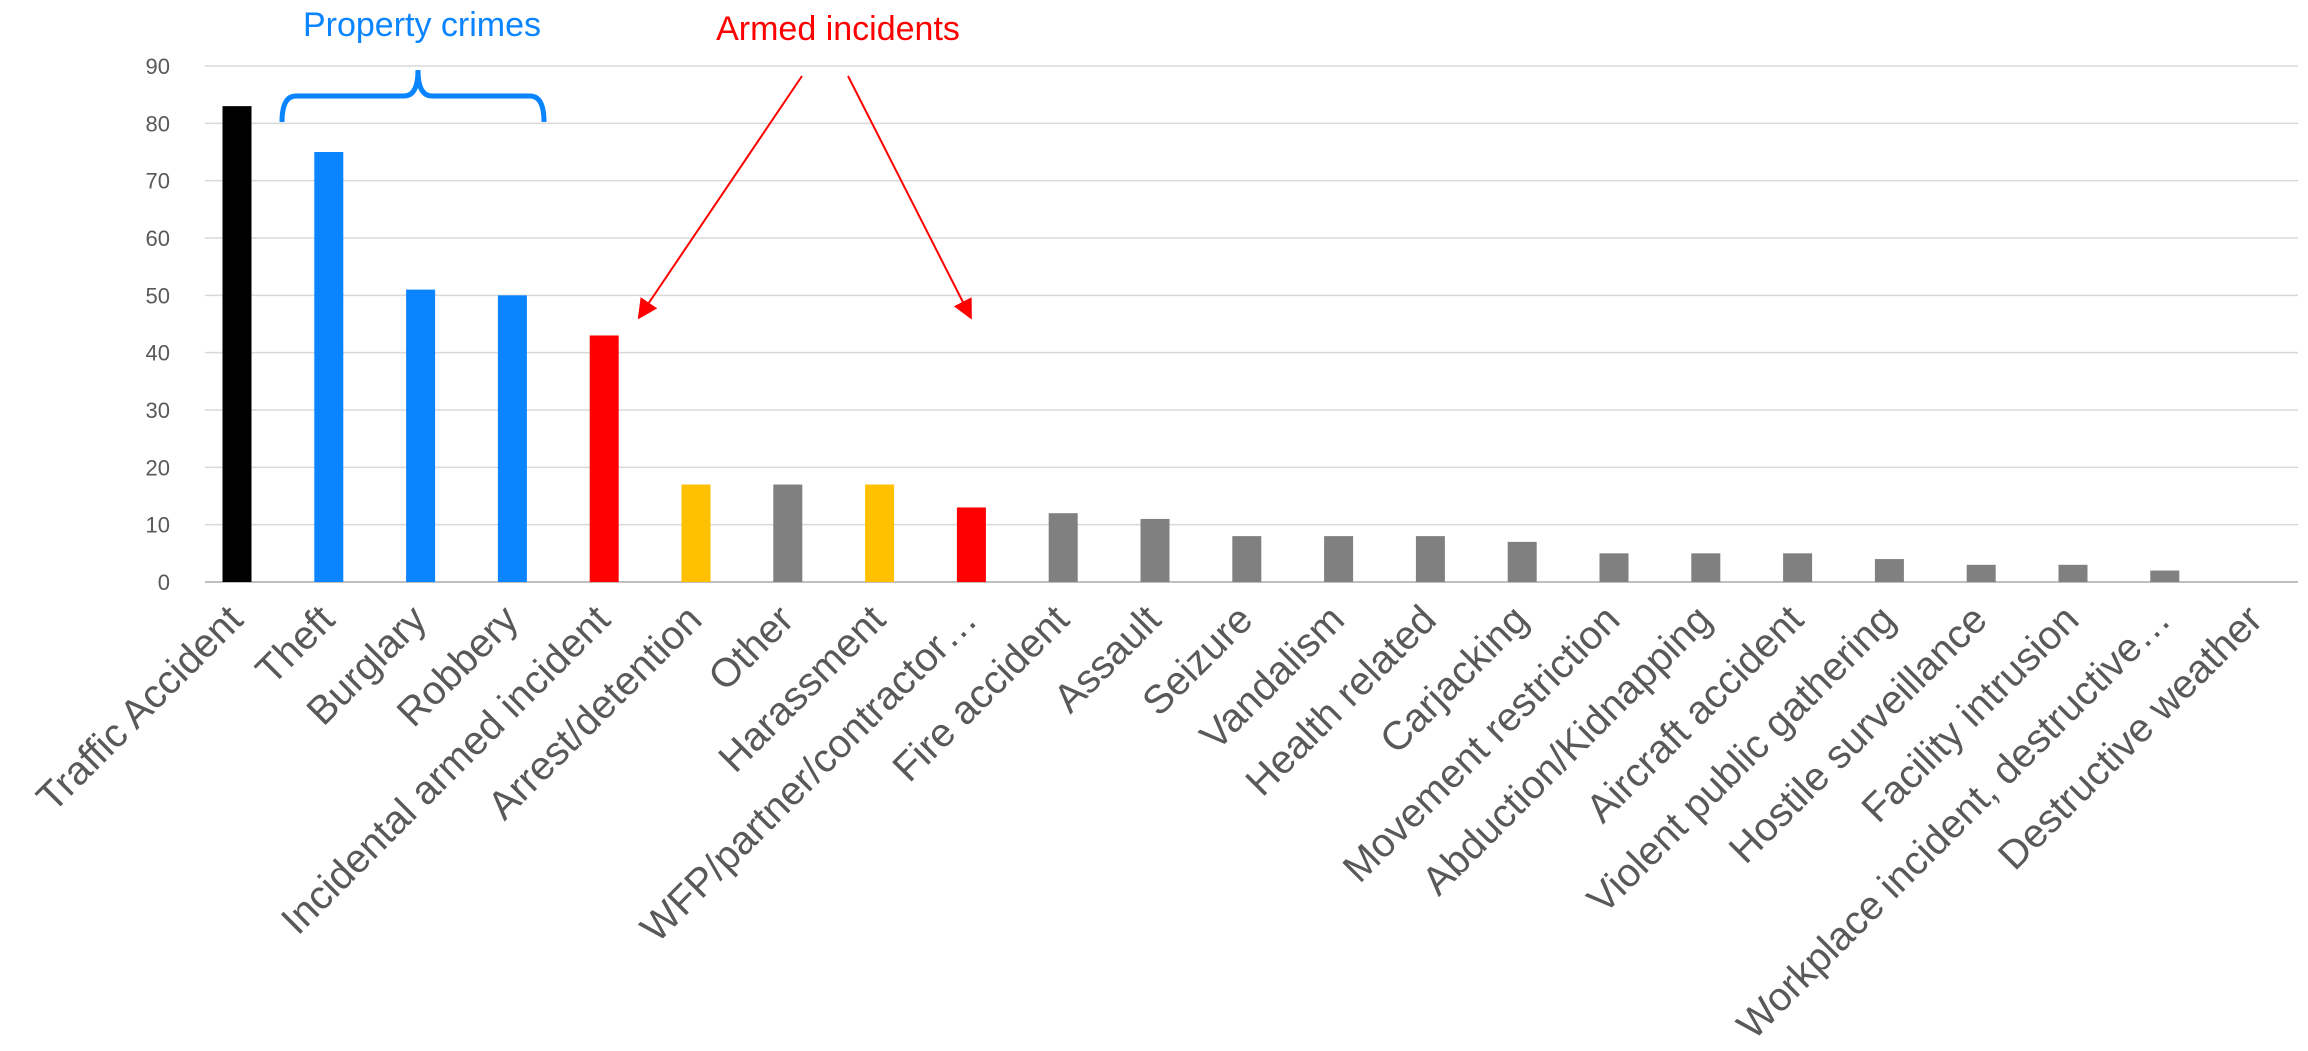 The image size is (2308, 1051). What do you see at coordinates (158, 410) in the screenshot?
I see `y-tick-label: 30` at bounding box center [158, 410].